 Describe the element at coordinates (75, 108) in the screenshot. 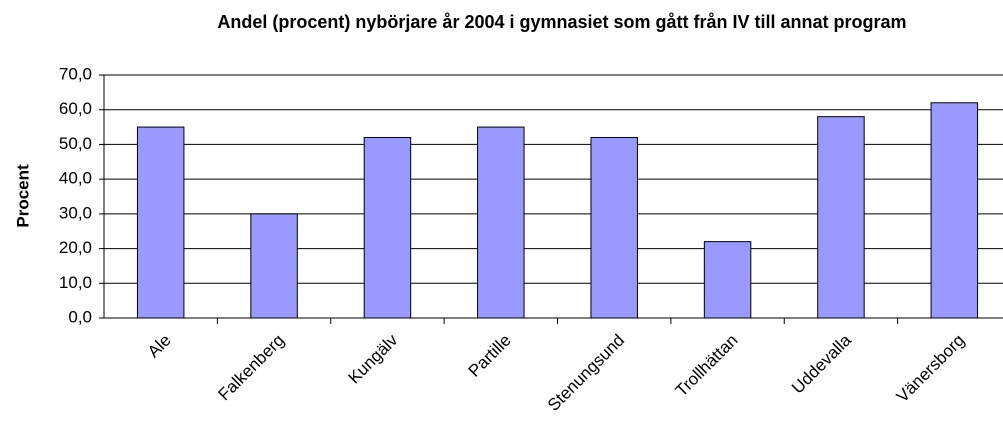

I see `y-tick-label: 60,0` at that location.